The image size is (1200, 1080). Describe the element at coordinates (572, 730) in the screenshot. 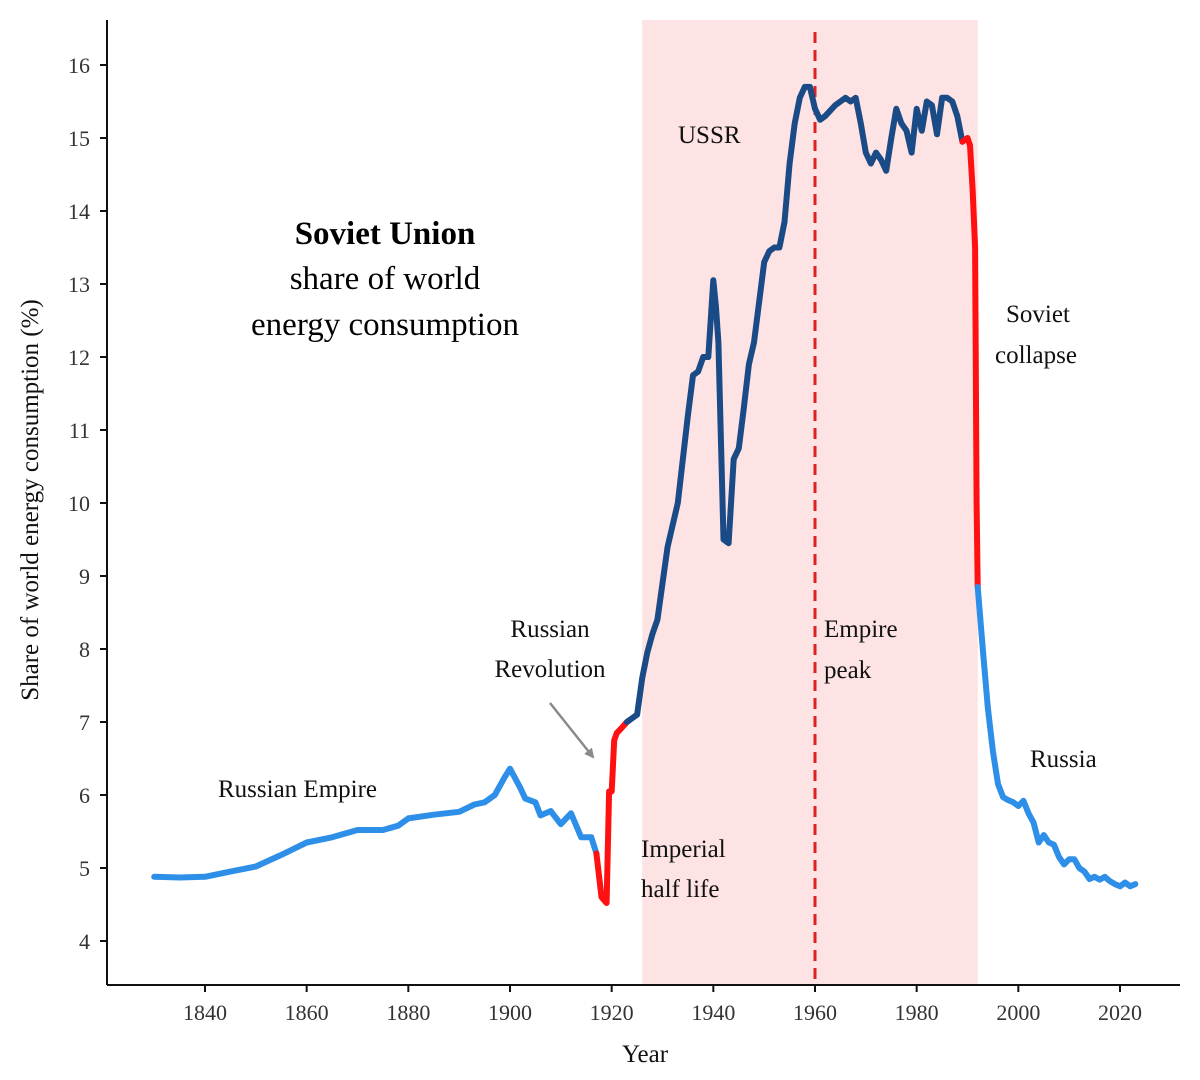

I see `revolution-arrow` at that location.